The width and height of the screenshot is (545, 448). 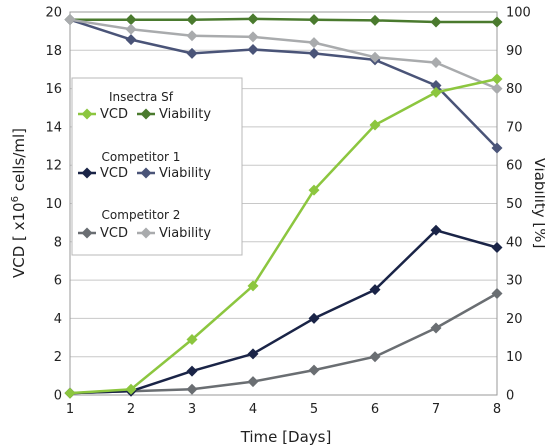 What do you see at coordinates (497, 409) in the screenshot?
I see `x-tick-label: 8` at bounding box center [497, 409].